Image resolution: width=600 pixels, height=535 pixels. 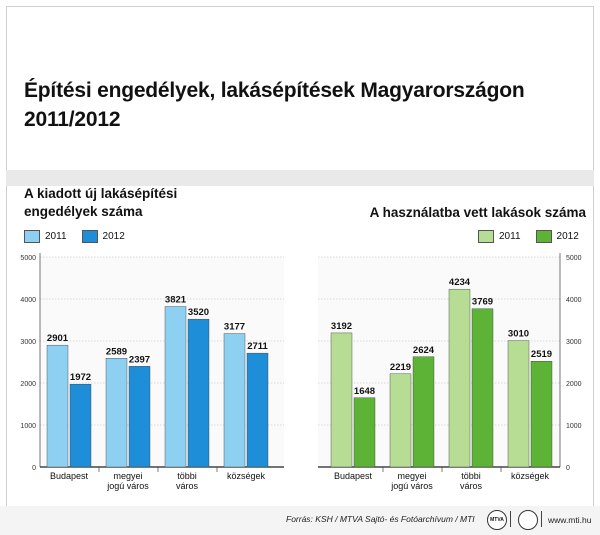 I want to click on data-label: 2519, so click(x=541, y=354).